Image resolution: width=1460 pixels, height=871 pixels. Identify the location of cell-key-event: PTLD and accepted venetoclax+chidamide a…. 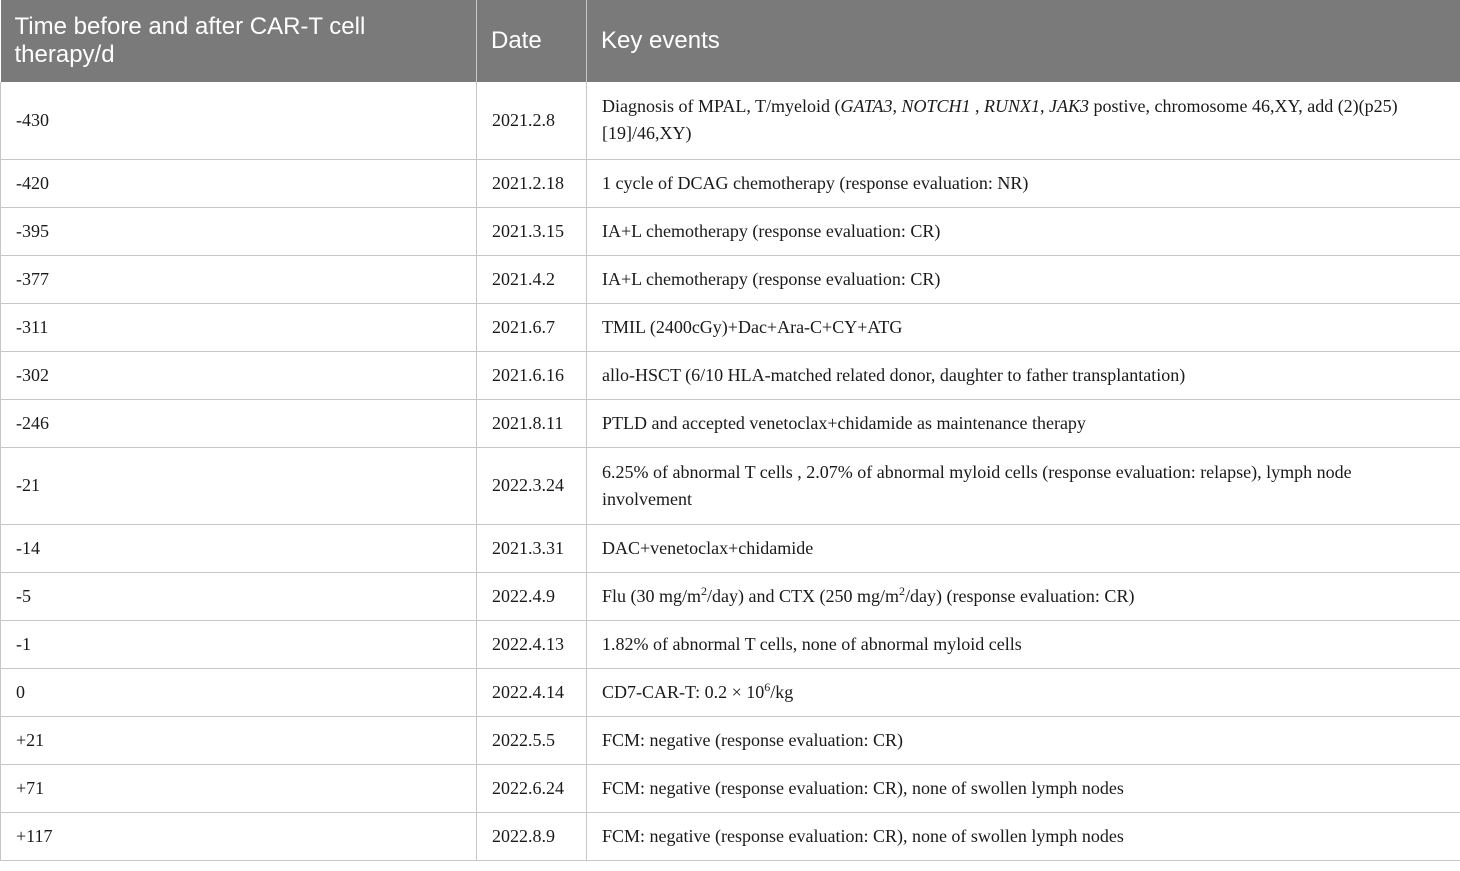
(1023, 423).